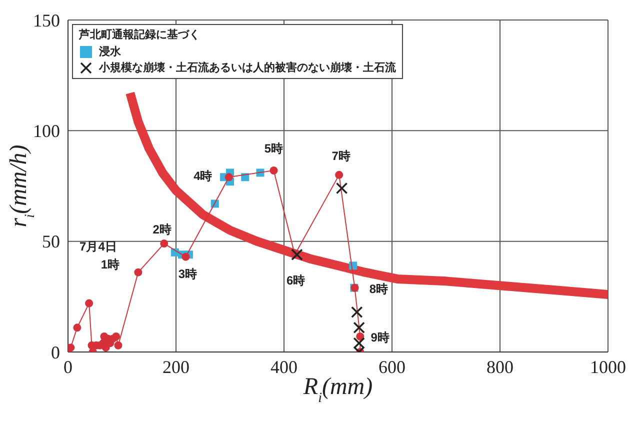  I want to click on x-axis-title: R$_{i}$(mm), so click(337, 390).